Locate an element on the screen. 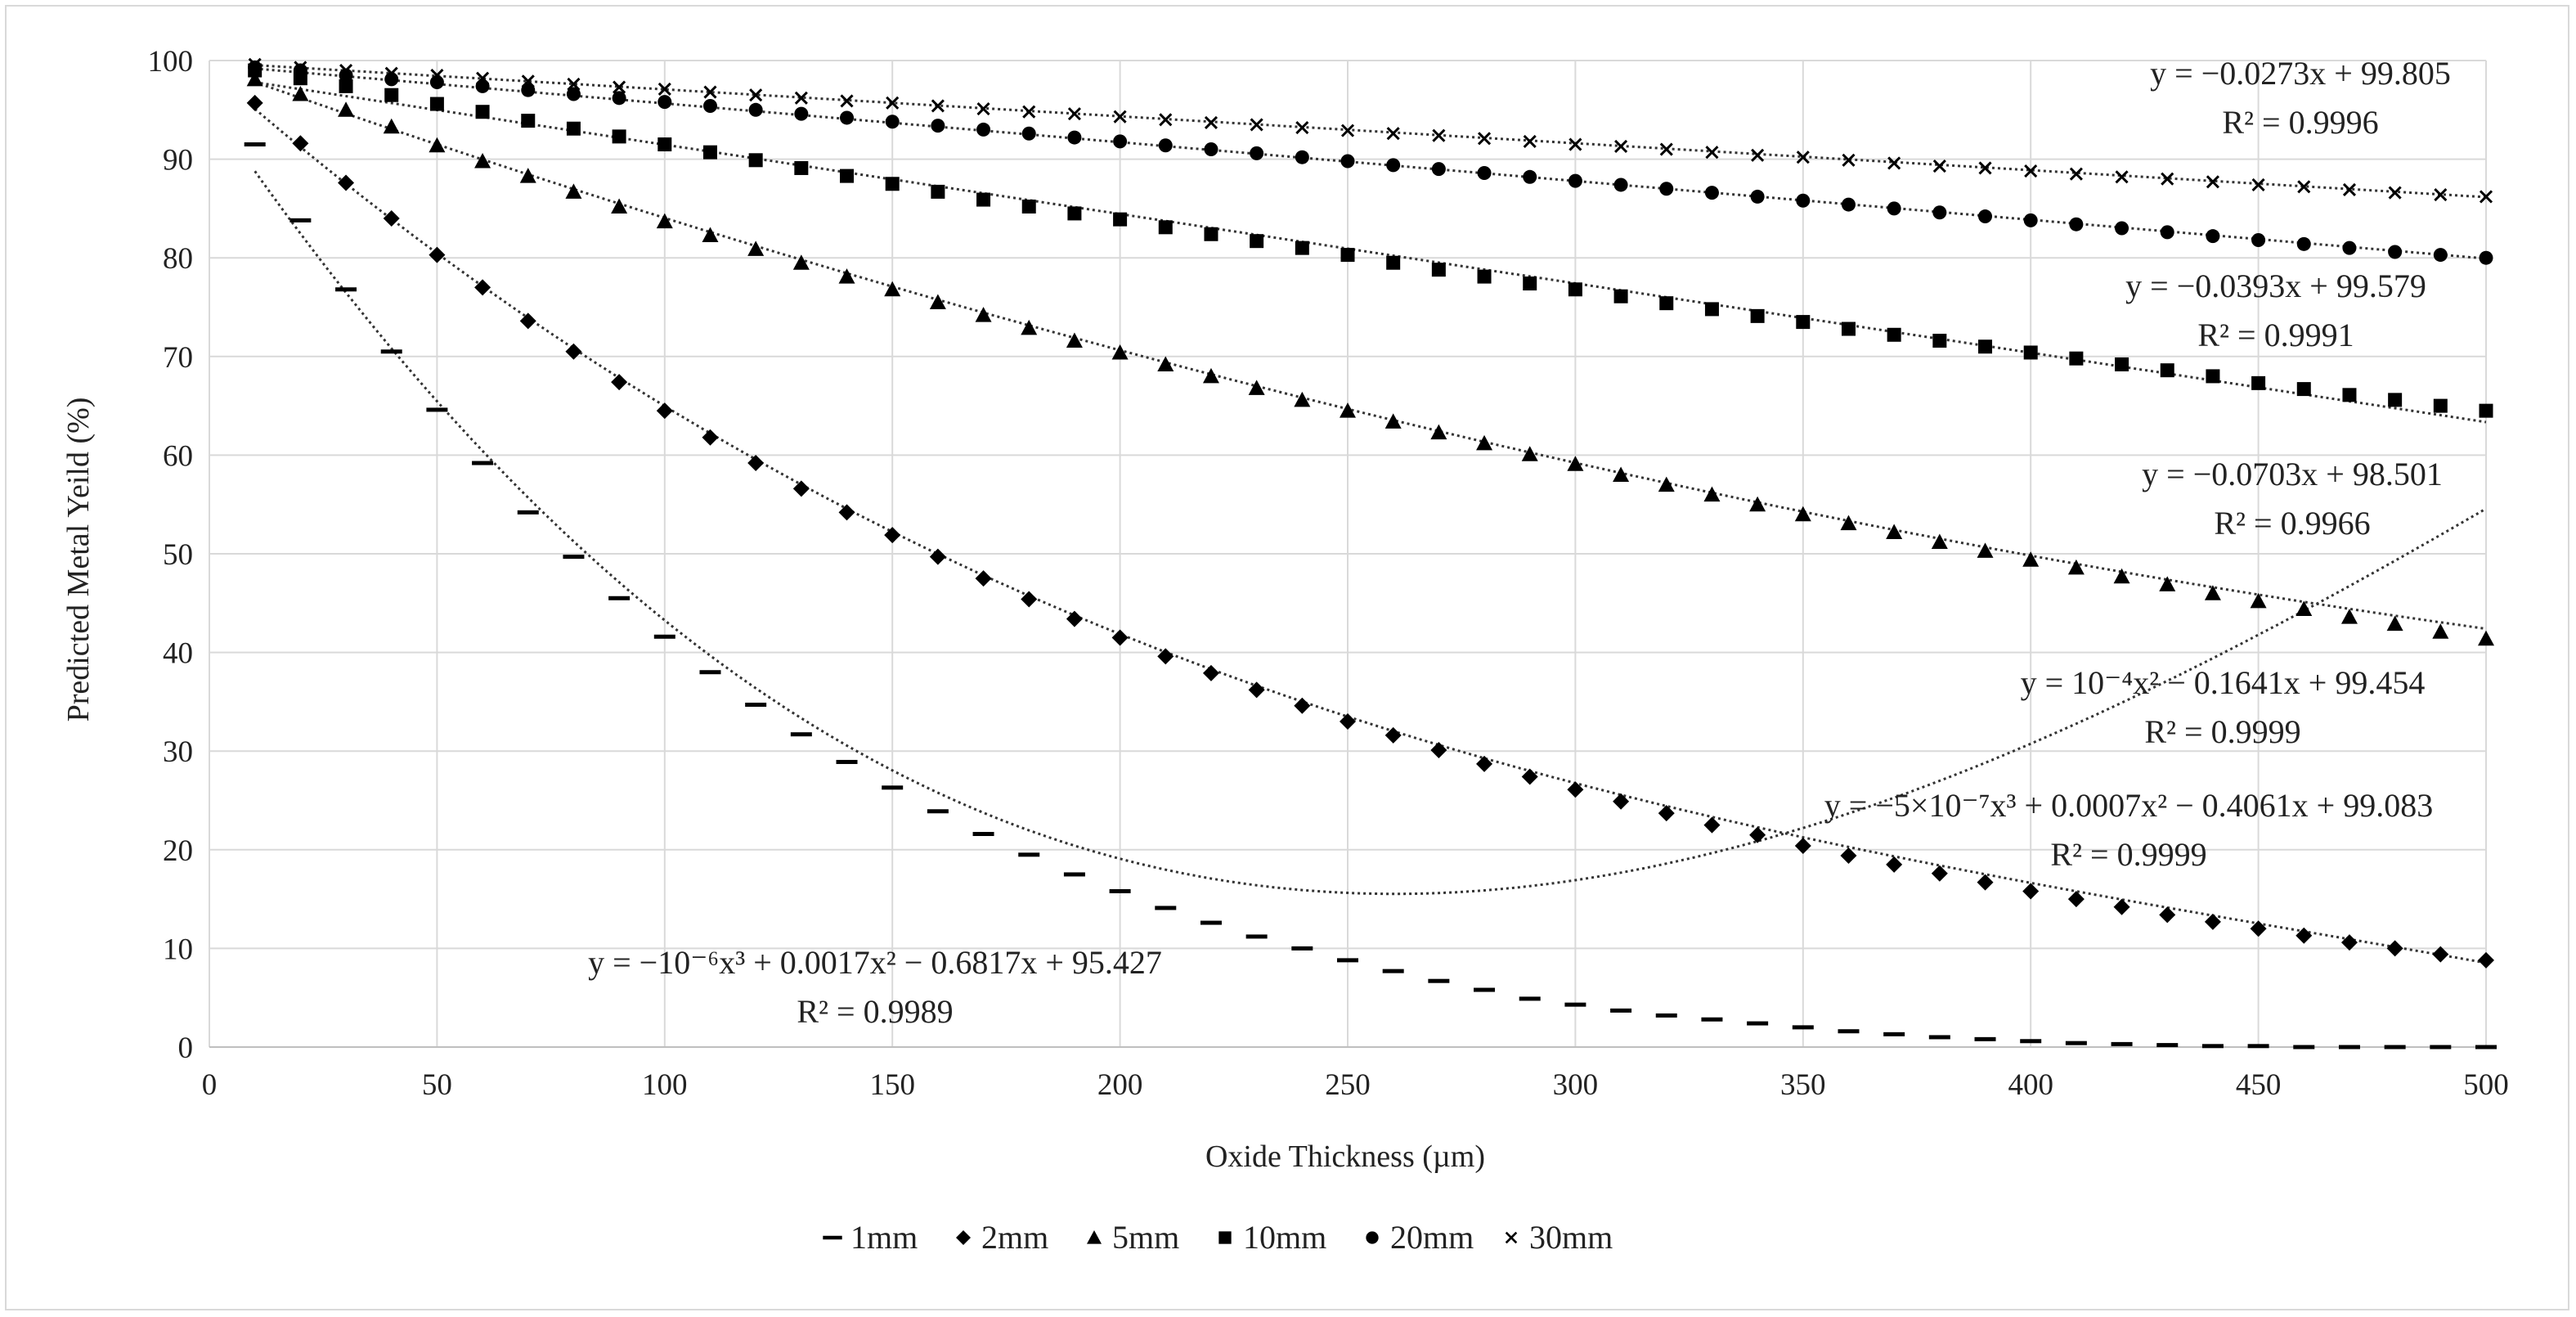 The image size is (2576, 1317). x-tick-label: 250 is located at coordinates (1348, 1085).